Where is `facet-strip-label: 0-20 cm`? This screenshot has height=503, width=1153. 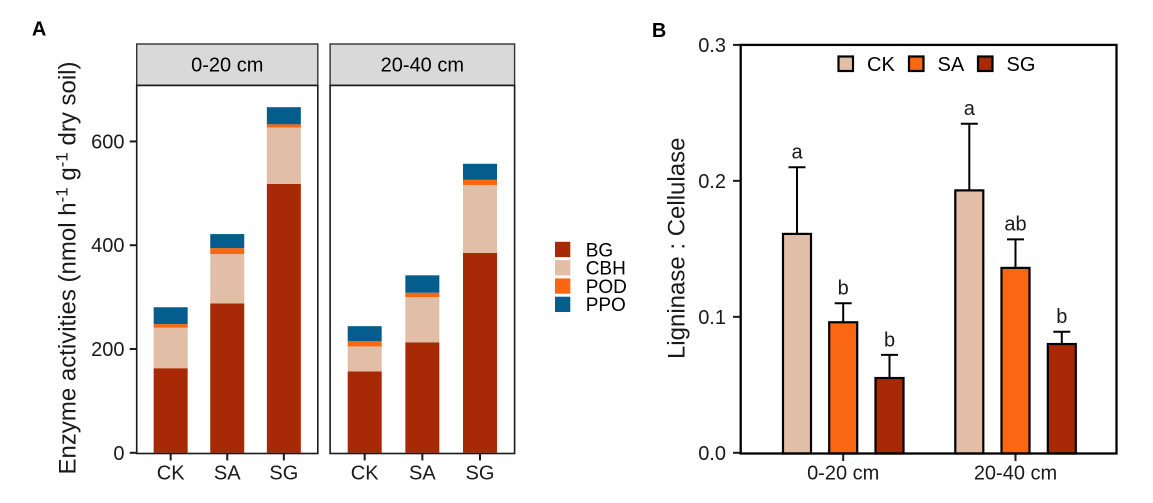 facet-strip-label: 0-20 cm is located at coordinates (227, 66).